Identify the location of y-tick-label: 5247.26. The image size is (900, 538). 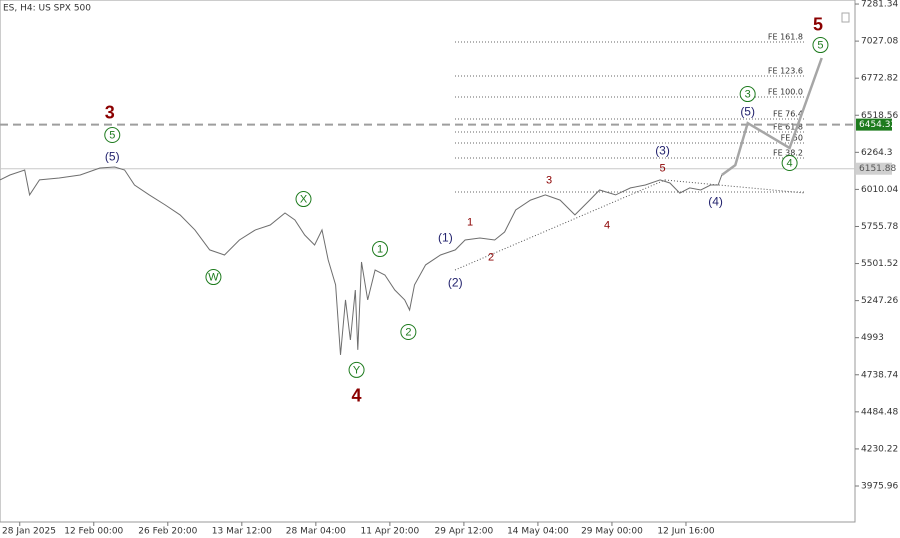
(879, 301).